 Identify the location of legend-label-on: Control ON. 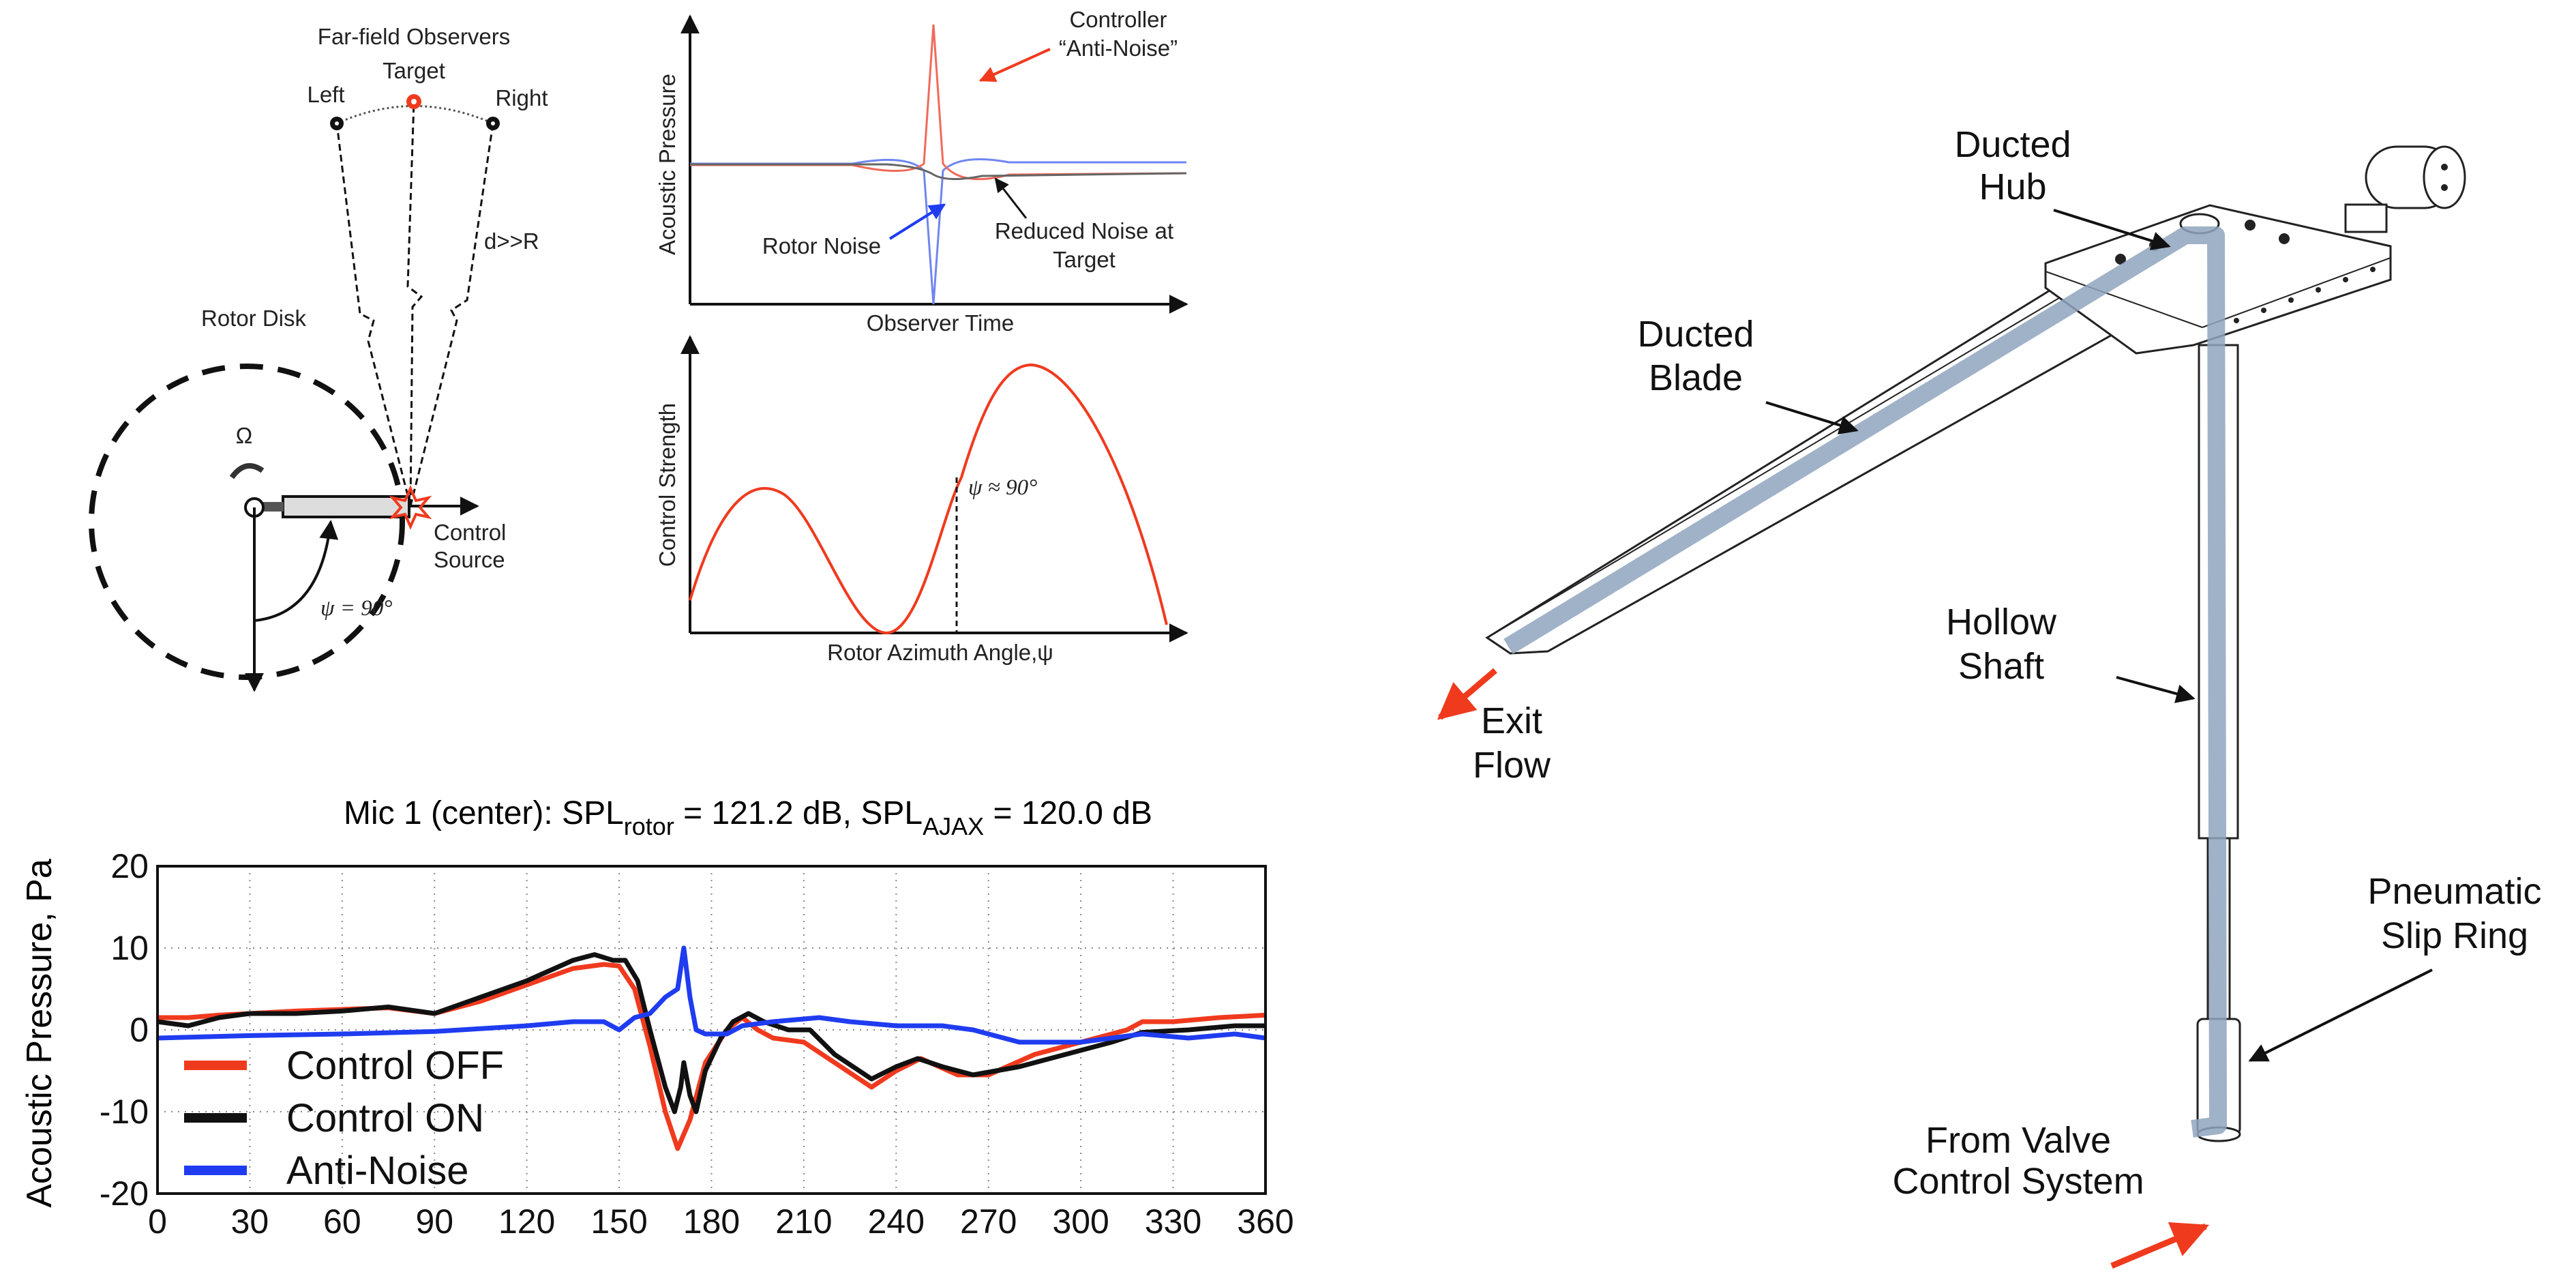
(385, 1118).